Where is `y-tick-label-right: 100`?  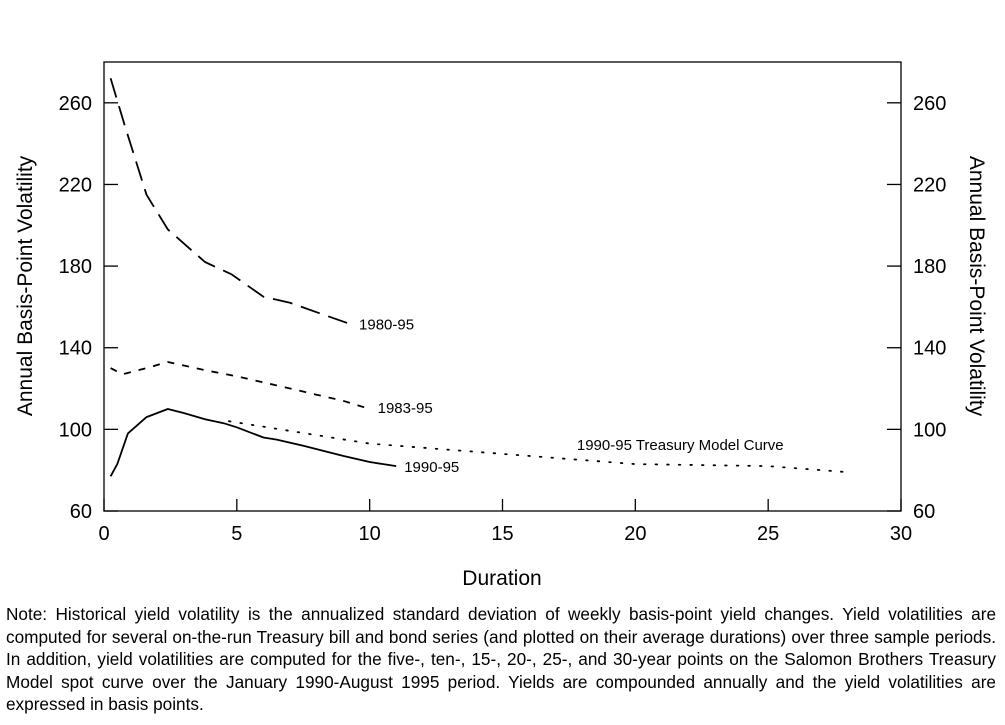
y-tick-label-right: 100 is located at coordinates (929, 430).